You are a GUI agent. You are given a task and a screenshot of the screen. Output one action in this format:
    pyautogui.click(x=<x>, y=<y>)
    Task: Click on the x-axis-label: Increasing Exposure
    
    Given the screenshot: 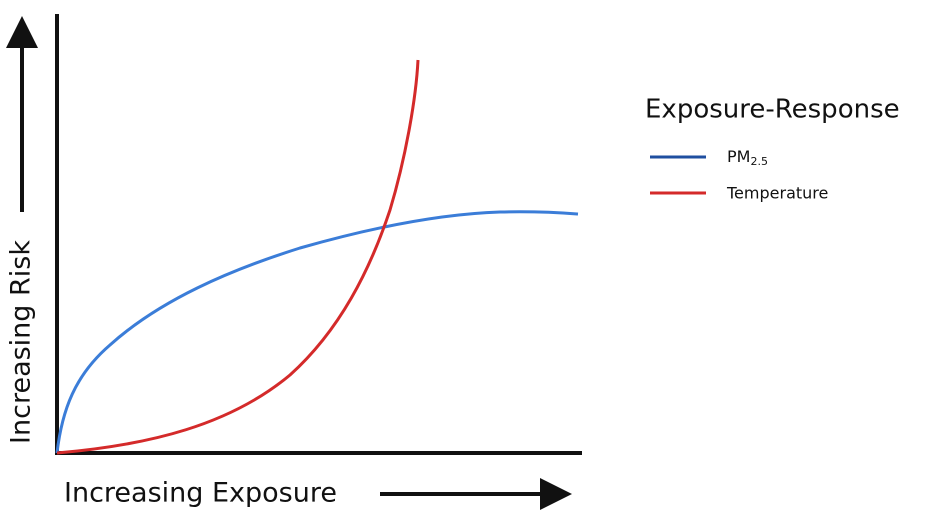 What is the action you would take?
    pyautogui.click(x=200, y=493)
    